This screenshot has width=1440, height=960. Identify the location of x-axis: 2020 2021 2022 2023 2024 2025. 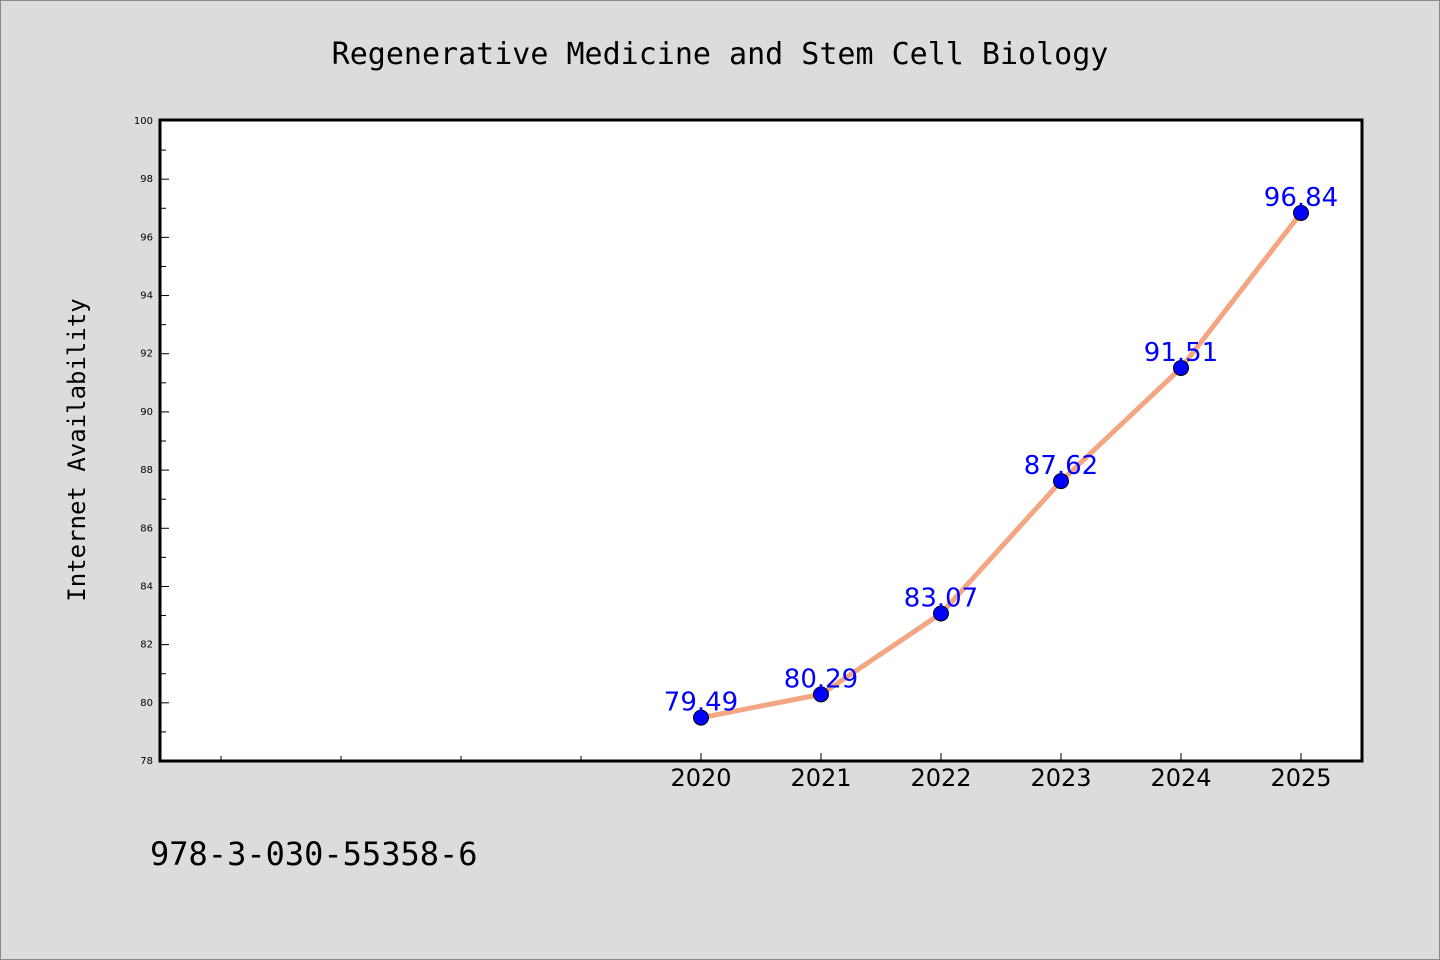
(776, 772).